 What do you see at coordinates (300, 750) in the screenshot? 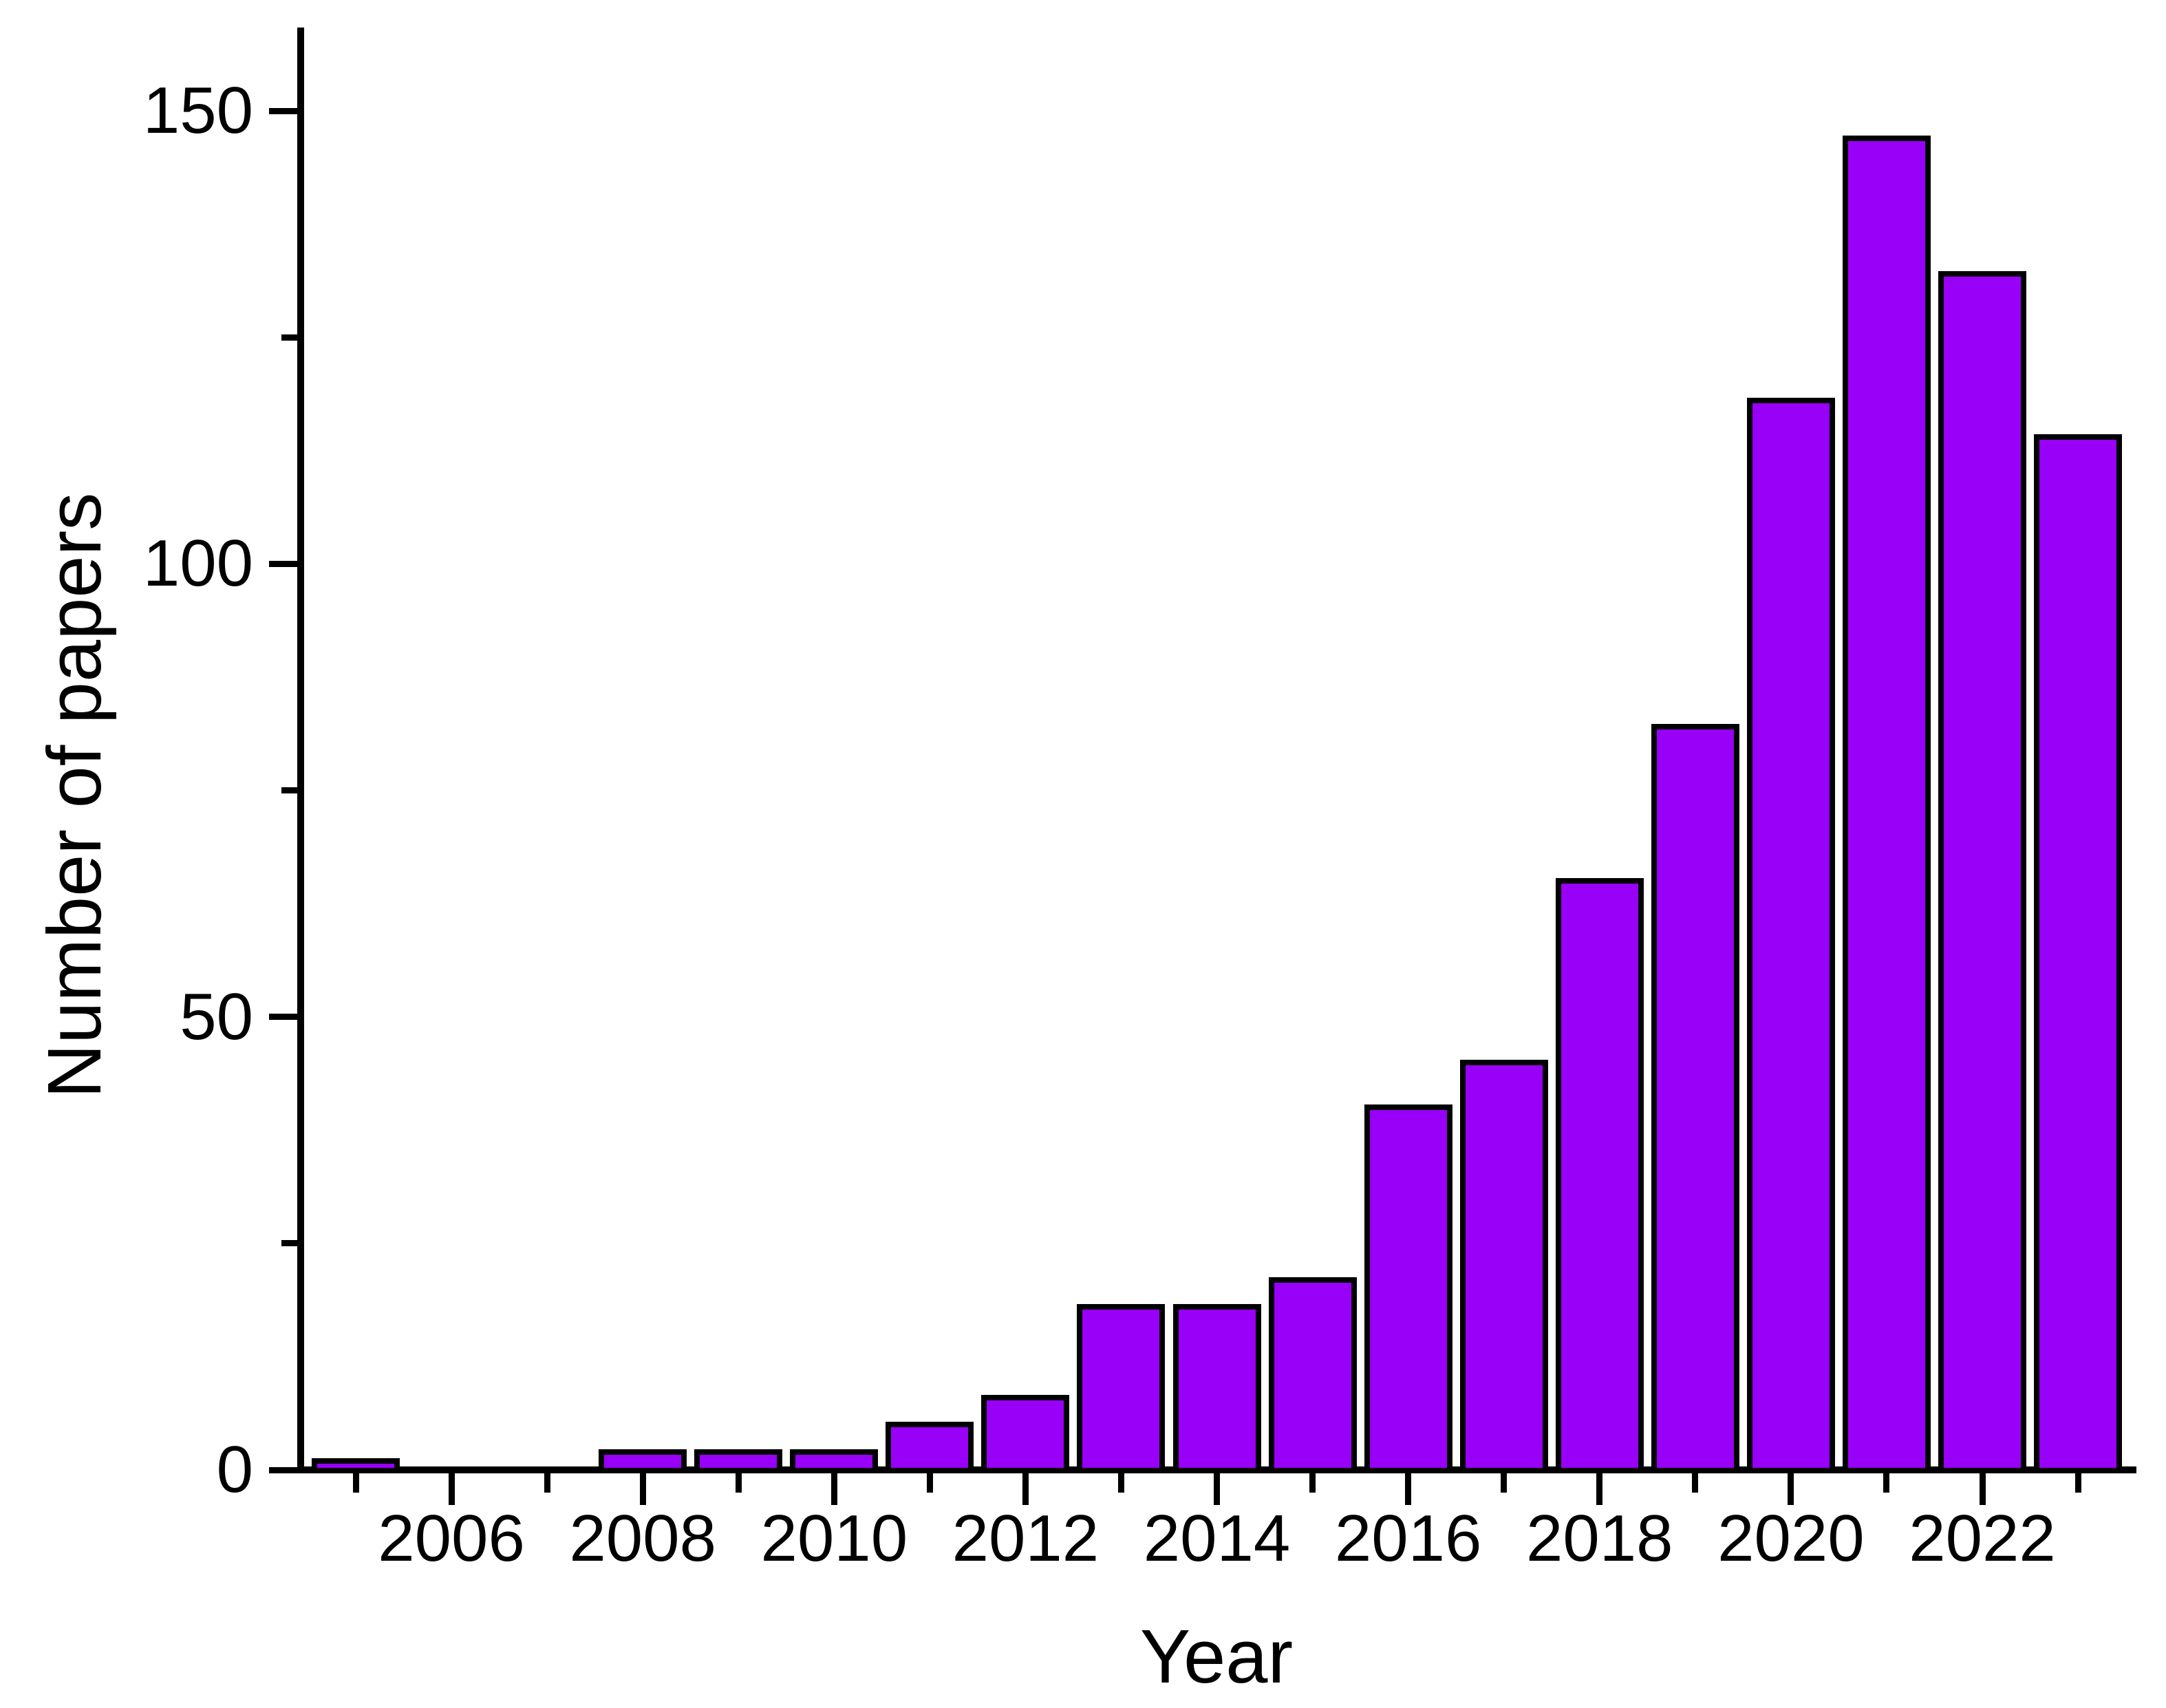
I see `y-axis-line` at bounding box center [300, 750].